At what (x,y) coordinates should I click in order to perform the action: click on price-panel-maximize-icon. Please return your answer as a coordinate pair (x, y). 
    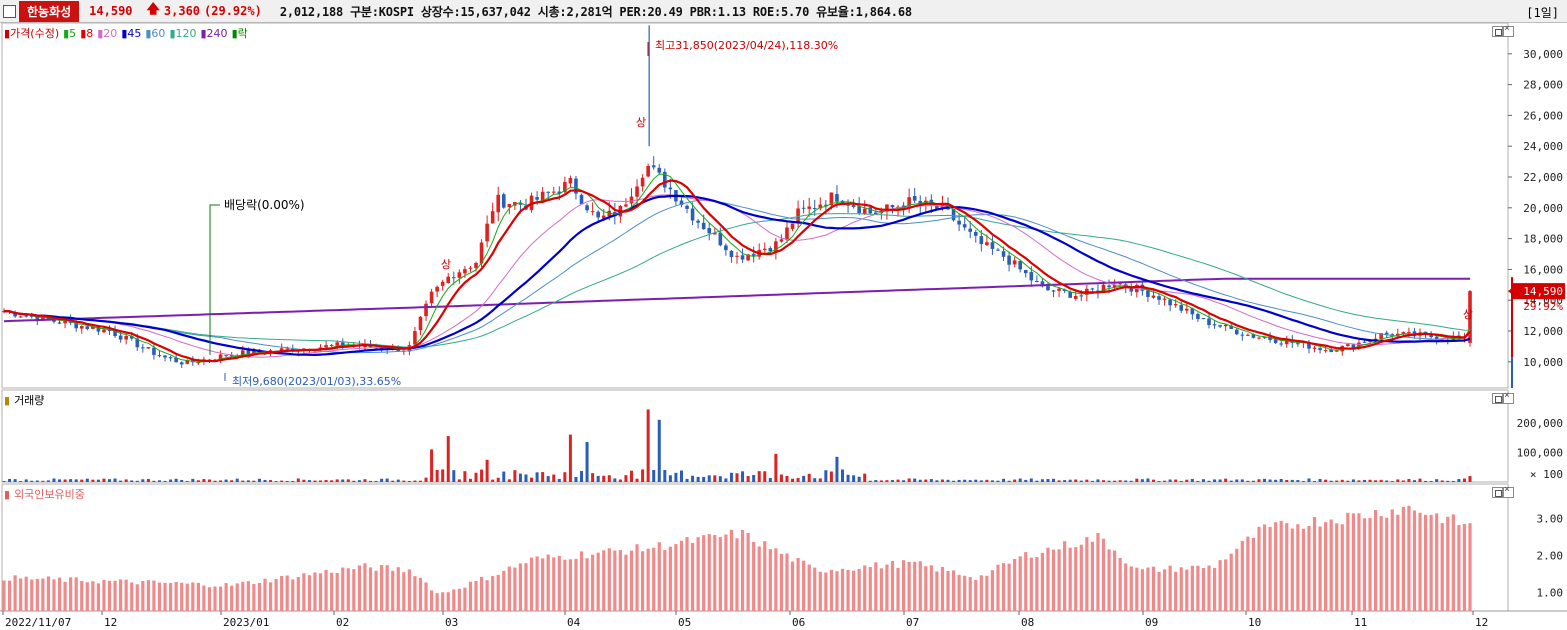
    Looking at the image, I should click on (1497, 31).